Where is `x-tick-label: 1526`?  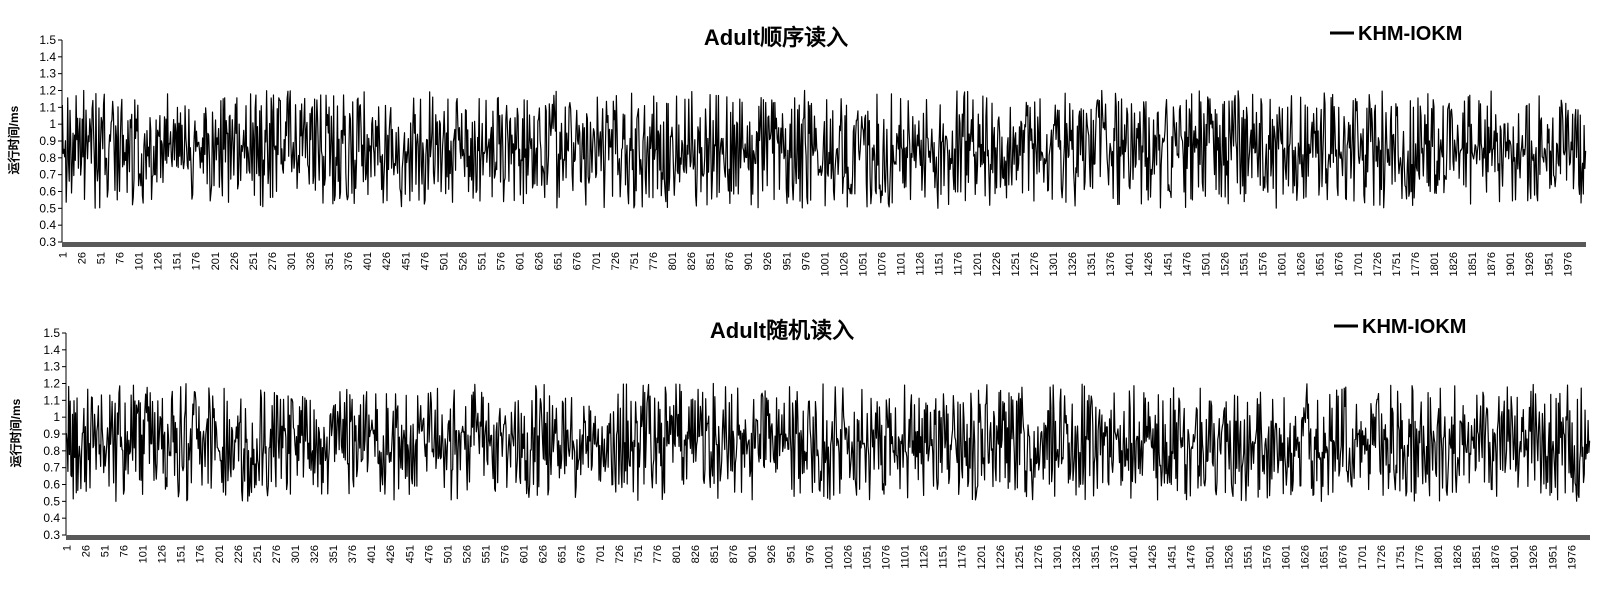
x-tick-label: 1526 is located at coordinates (1225, 264).